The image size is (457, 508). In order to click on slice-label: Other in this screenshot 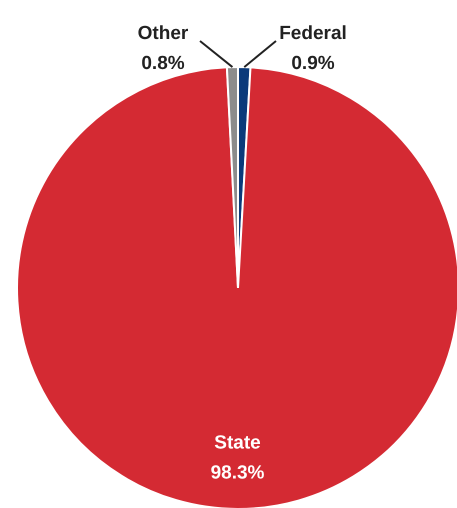, I will do `click(163, 33)`.